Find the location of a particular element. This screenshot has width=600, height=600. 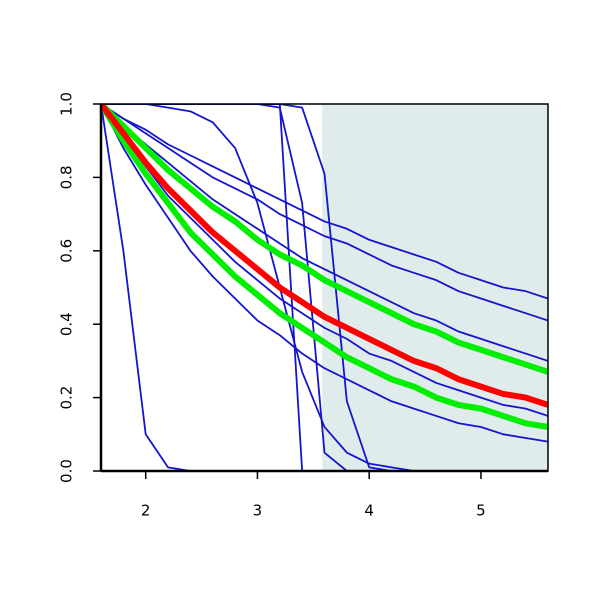

x-tick-label: 4 is located at coordinates (369, 511).